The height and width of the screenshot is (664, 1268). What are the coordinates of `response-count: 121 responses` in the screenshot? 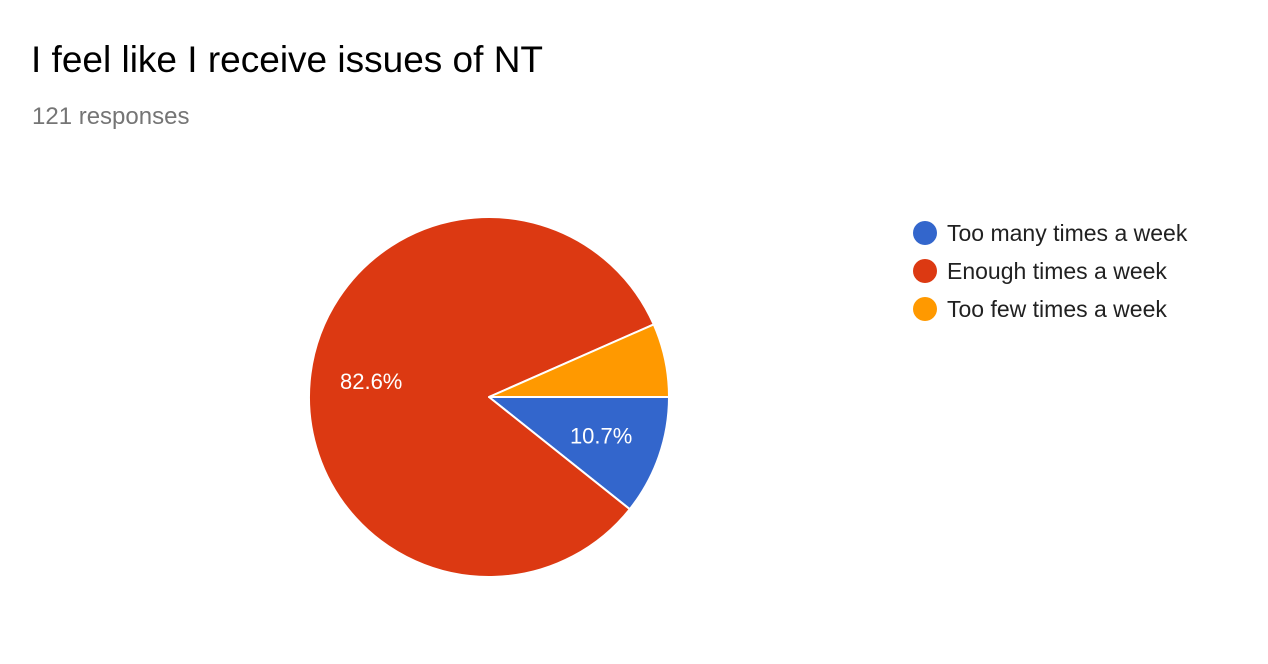 It's located at (111, 116).